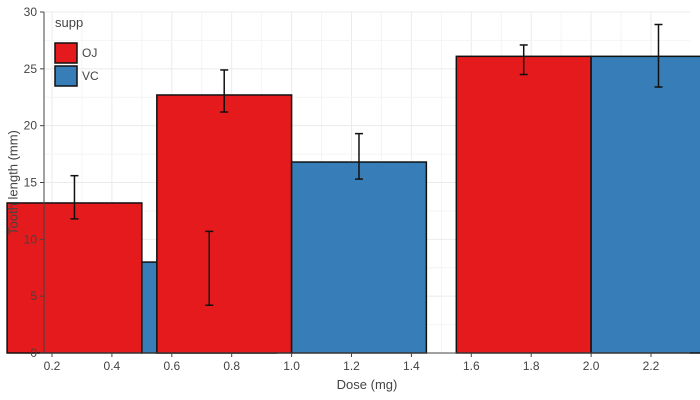 This screenshot has width=700, height=400. I want to click on y-tick-label: 5, so click(33, 296).